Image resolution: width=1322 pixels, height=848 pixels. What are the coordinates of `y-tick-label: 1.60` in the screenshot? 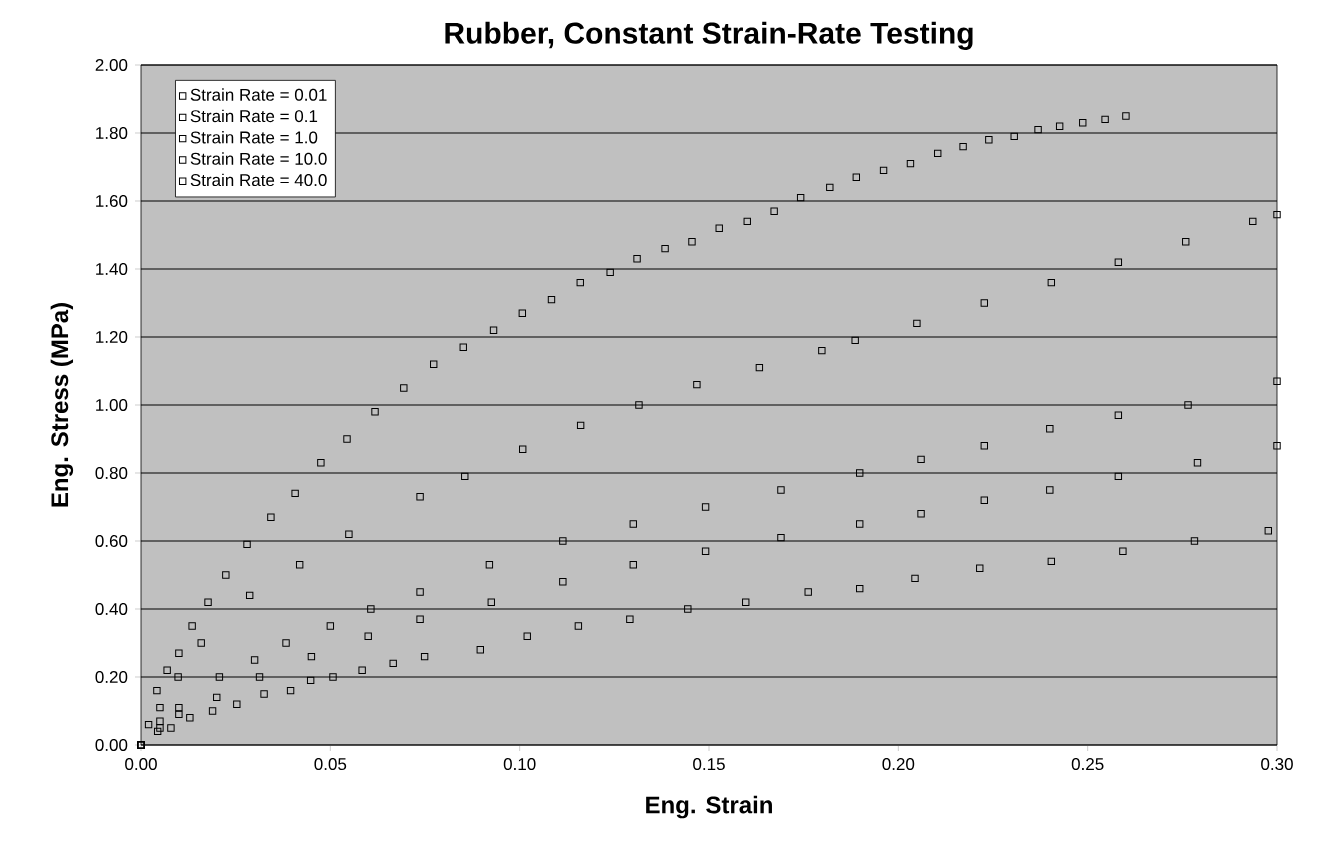 It's located at (112, 201).